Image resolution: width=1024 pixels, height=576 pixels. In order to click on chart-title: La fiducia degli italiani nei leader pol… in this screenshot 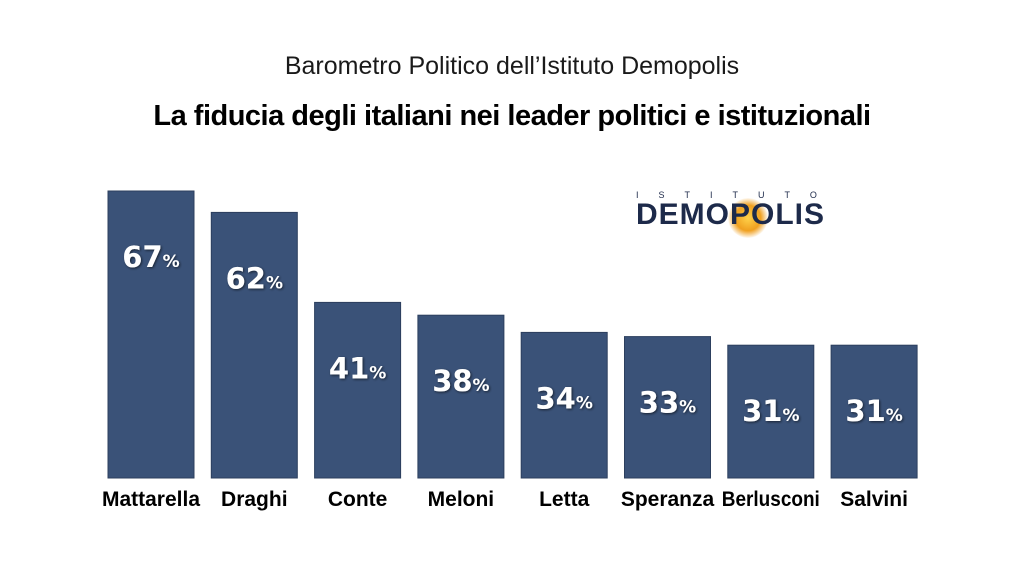, I will do `click(512, 116)`.